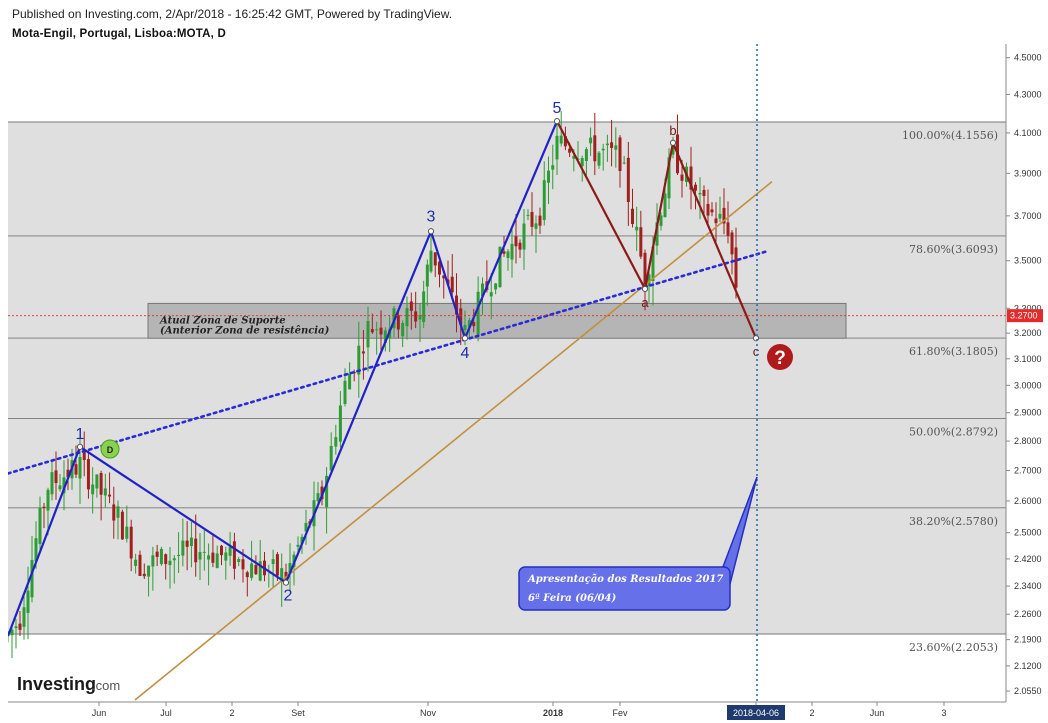 This screenshot has width=1048, height=723. I want to click on y-tick-label: 4.1000, so click(1028, 133).